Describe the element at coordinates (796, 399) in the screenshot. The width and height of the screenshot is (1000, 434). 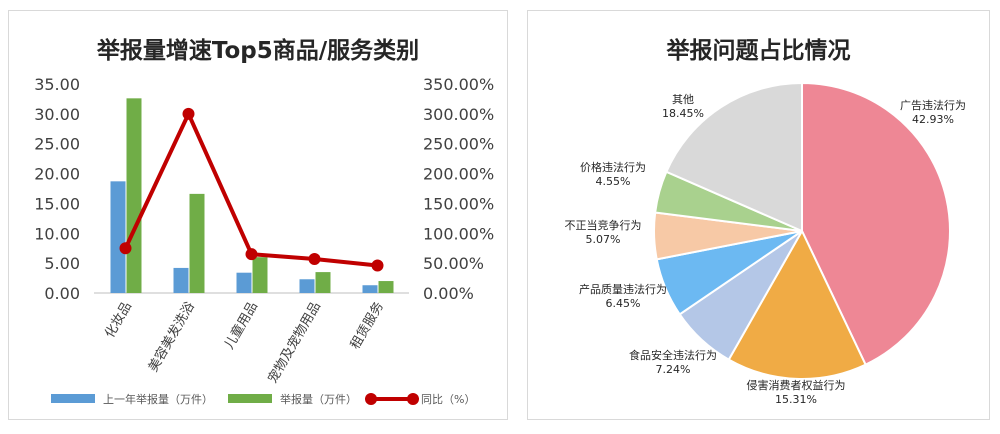
I see `pie-slice-value: 15.31%` at that location.